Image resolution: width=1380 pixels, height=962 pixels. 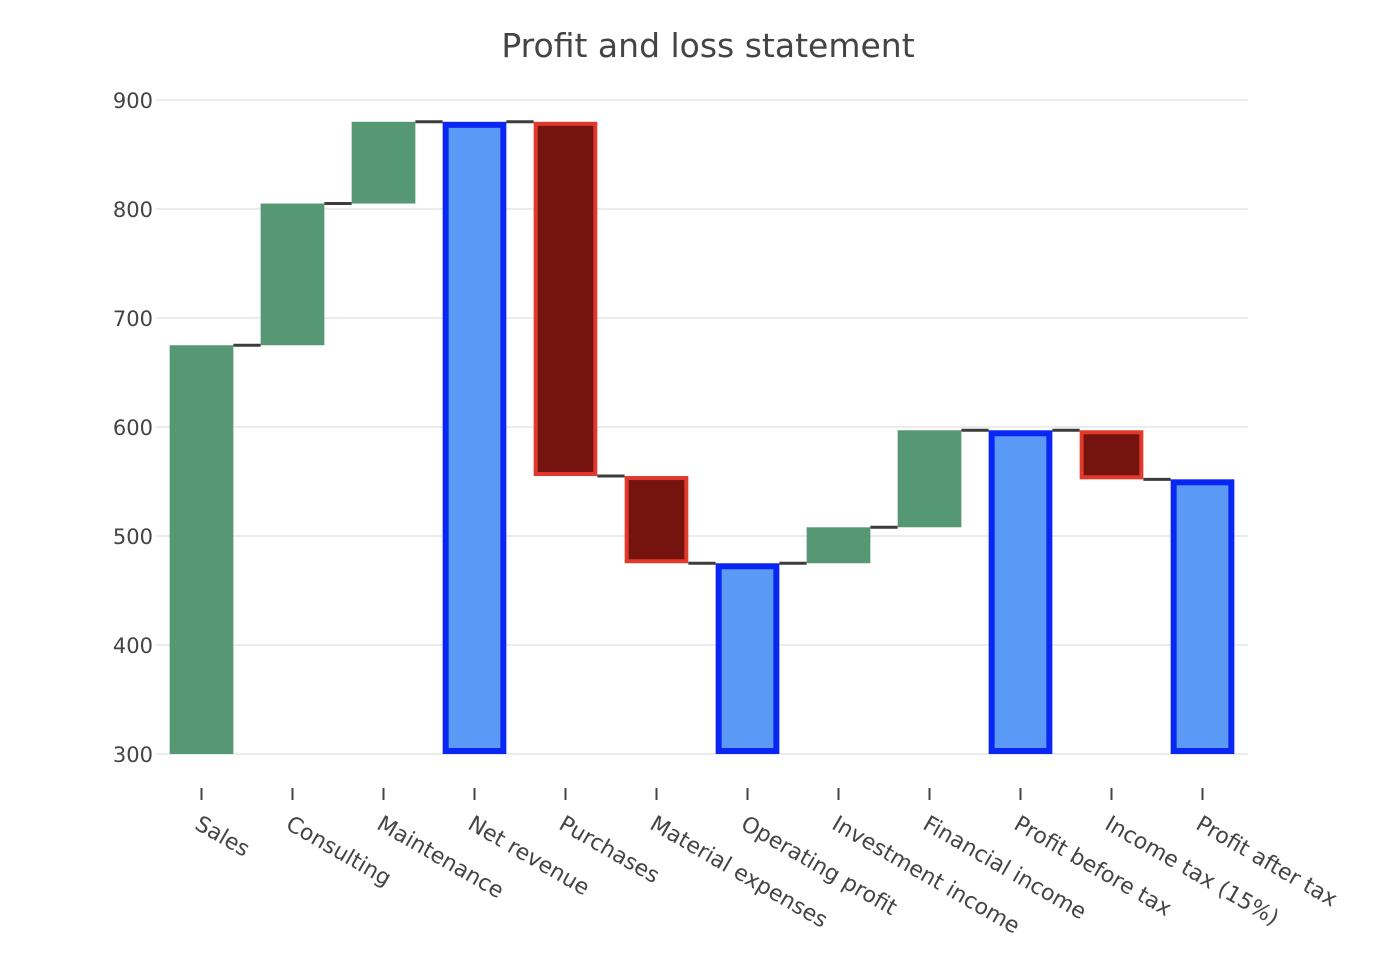 I want to click on x-tick-label: Income tax (15%), so click(x=1192, y=872).